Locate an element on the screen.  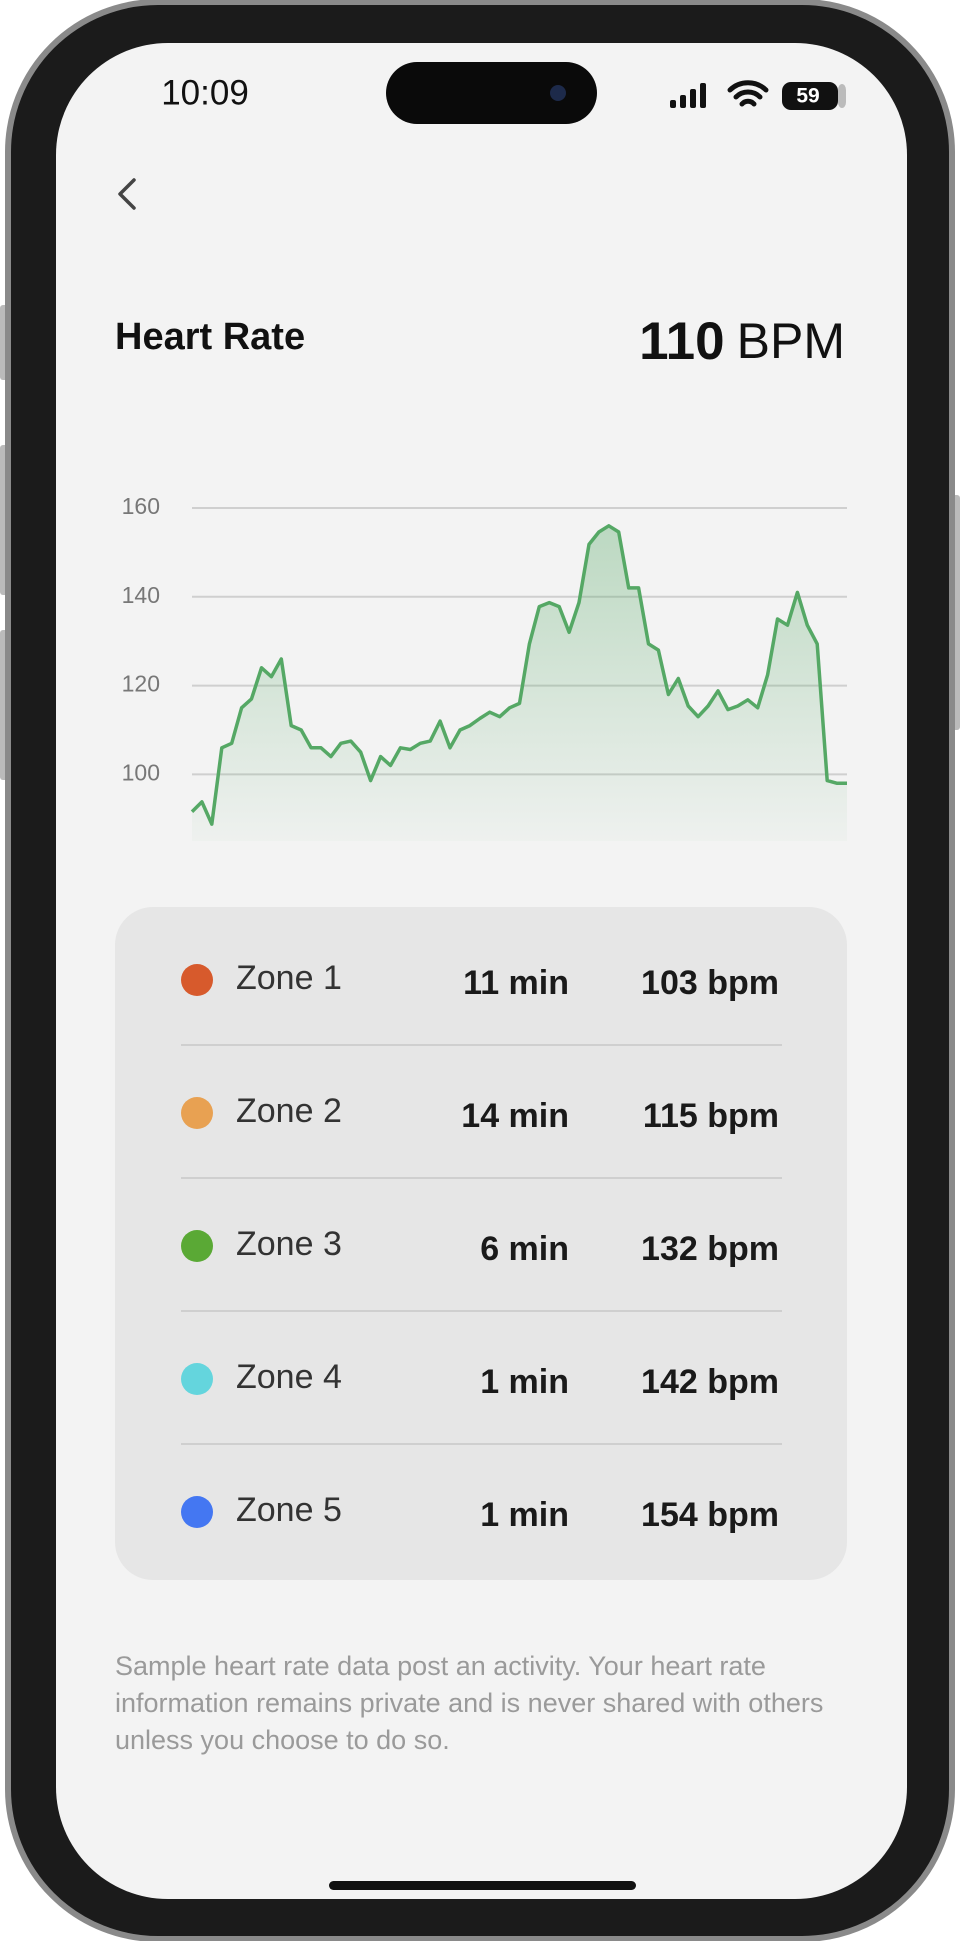
page-title: Heart Rate is located at coordinates (210, 337).